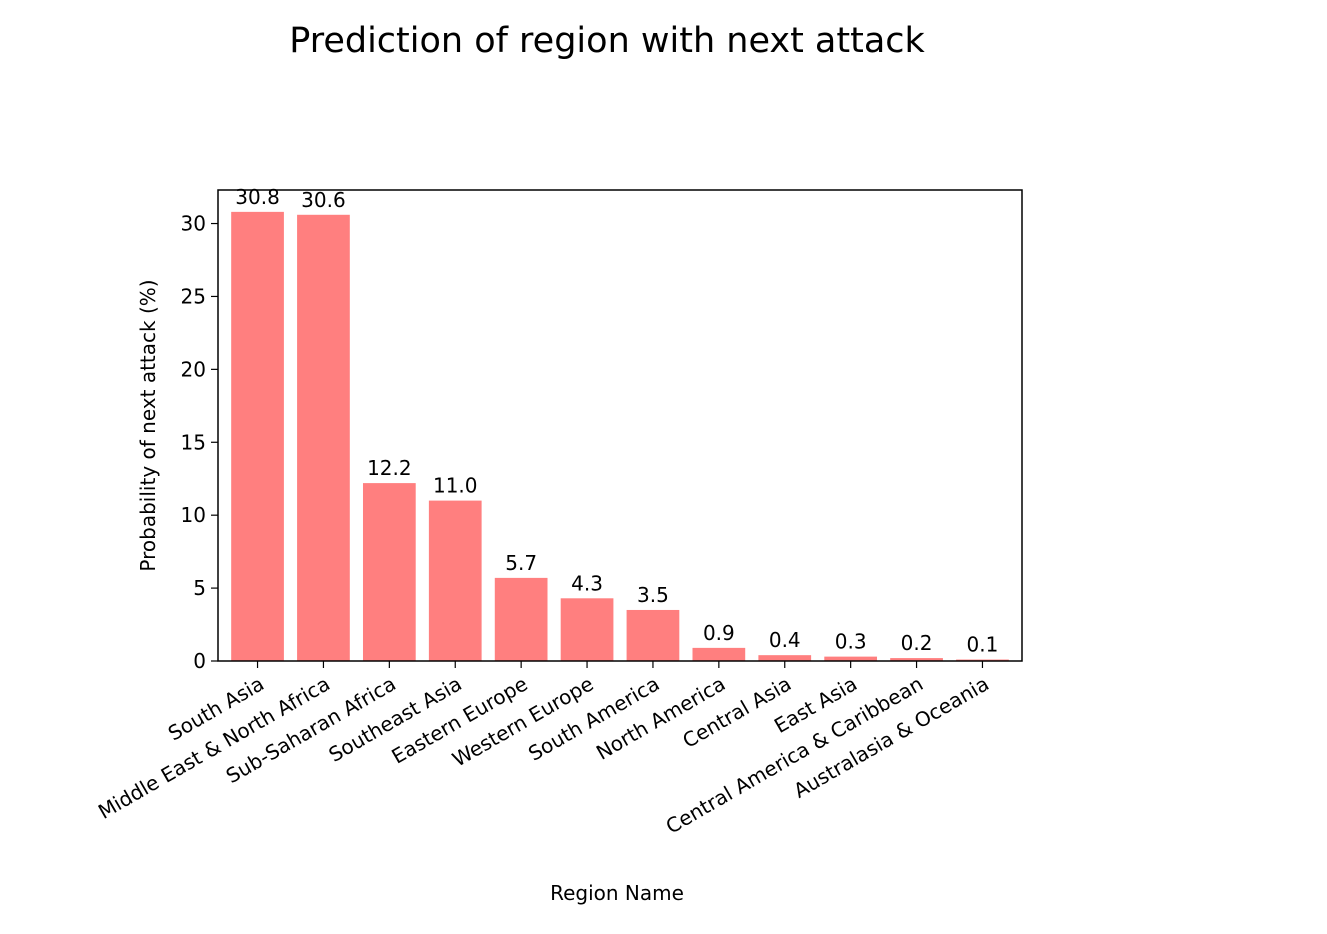  What do you see at coordinates (199, 661) in the screenshot?
I see `y-tick-label: 0` at bounding box center [199, 661].